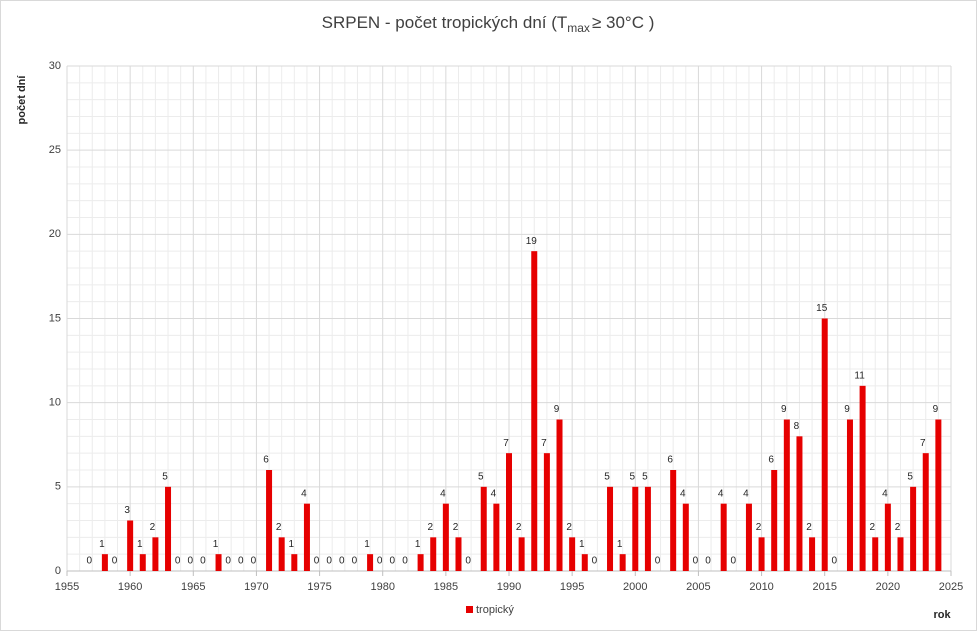 This screenshot has width=977, height=631. I want to click on x-tick-label: 2025, so click(951, 587).